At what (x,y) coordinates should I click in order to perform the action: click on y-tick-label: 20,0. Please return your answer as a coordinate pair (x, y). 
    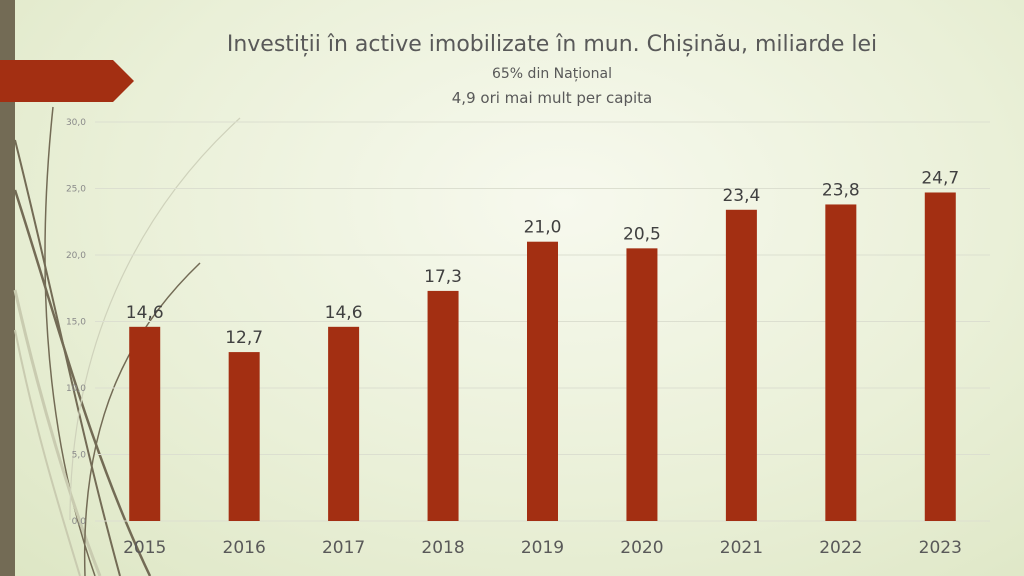
    Looking at the image, I should click on (76, 256).